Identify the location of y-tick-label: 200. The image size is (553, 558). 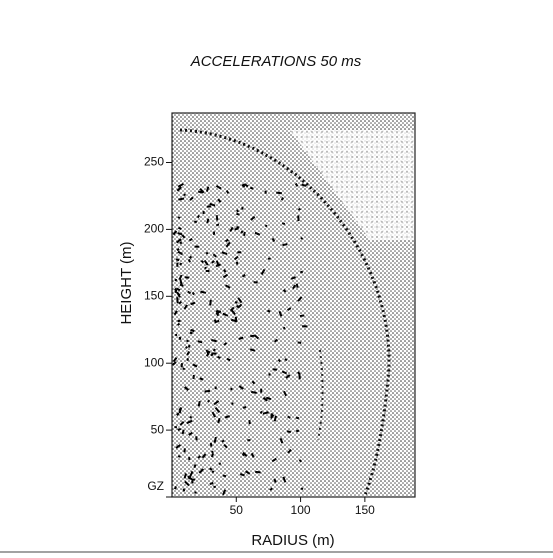
(154, 229).